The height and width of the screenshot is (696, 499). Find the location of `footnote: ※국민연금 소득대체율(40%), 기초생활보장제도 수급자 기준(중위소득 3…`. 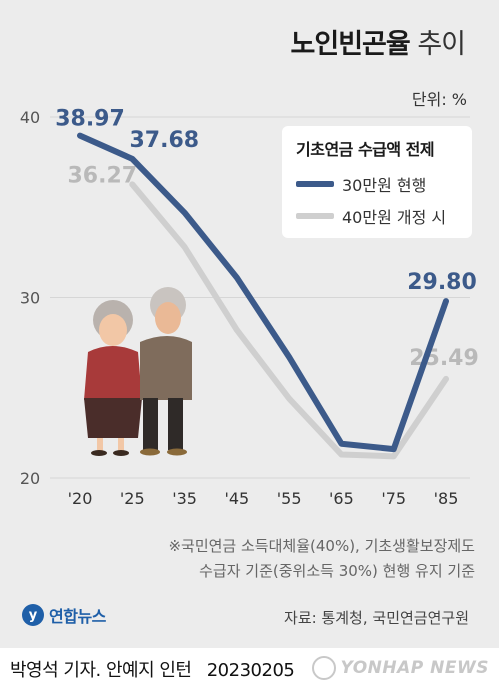

footnote: ※국민연금 소득대체율(40%), 기초생활보장제도 수급자 기준(중위소득 3… is located at coordinates (321, 559).